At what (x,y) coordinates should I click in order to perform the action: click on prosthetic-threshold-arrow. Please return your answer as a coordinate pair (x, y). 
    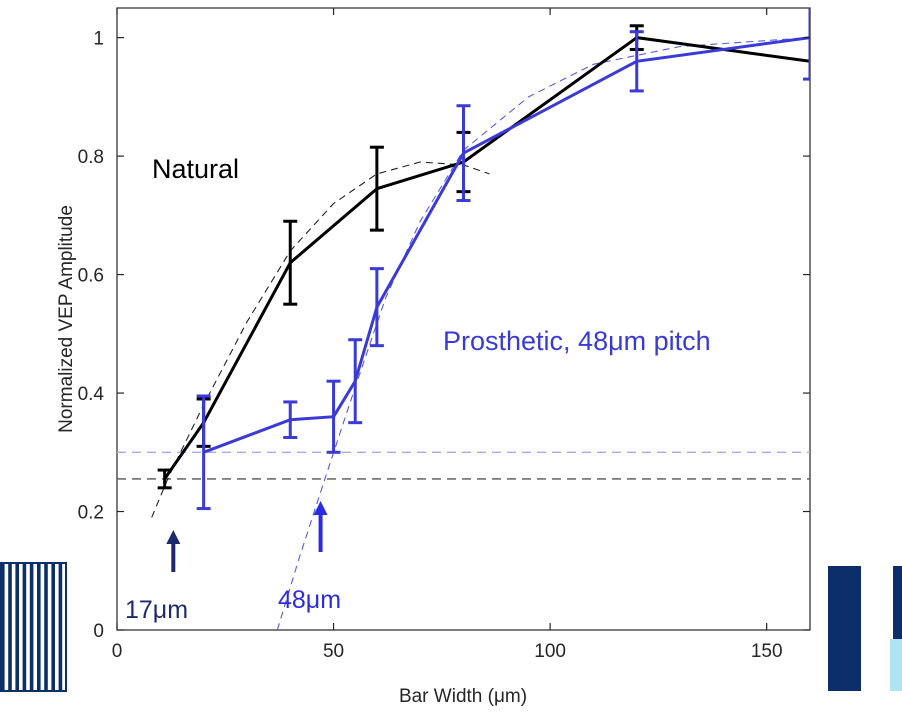
    Looking at the image, I should click on (320, 526).